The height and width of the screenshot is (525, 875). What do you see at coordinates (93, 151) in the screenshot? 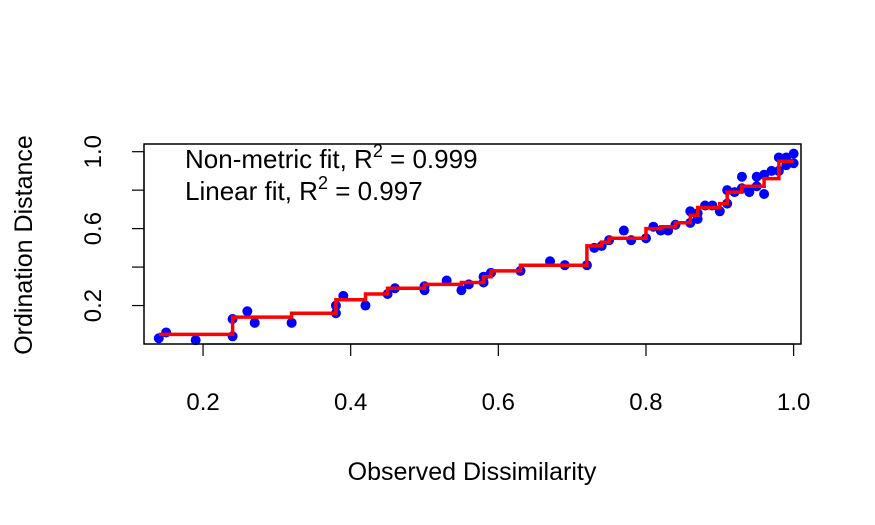
I see `y-tick-label: 1.0` at bounding box center [93, 151].